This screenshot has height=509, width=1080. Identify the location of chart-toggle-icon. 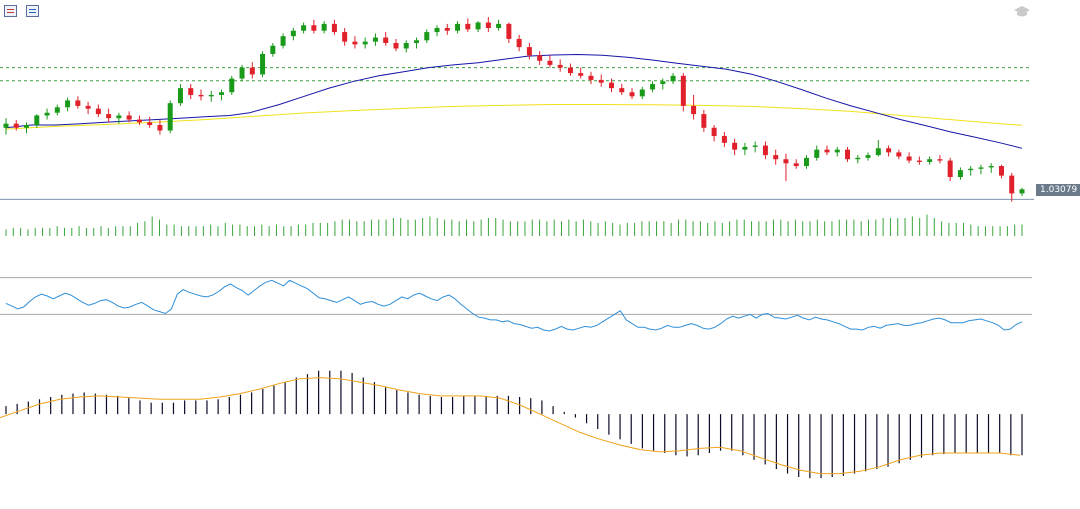
(32, 11).